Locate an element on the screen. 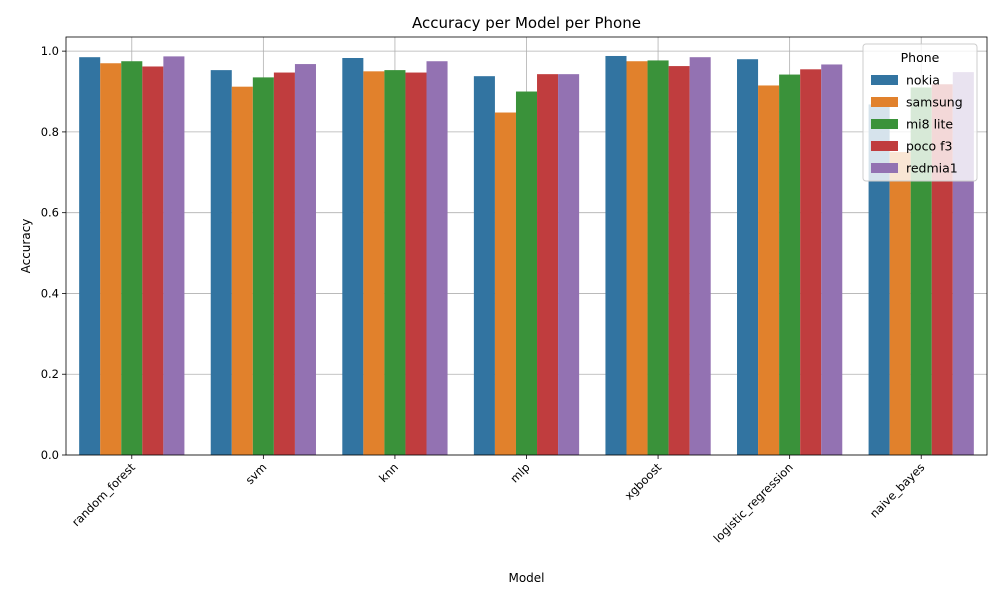 Image resolution: width=1000 pixels, height=604 pixels. bar-nokia-mlp is located at coordinates (484, 266).